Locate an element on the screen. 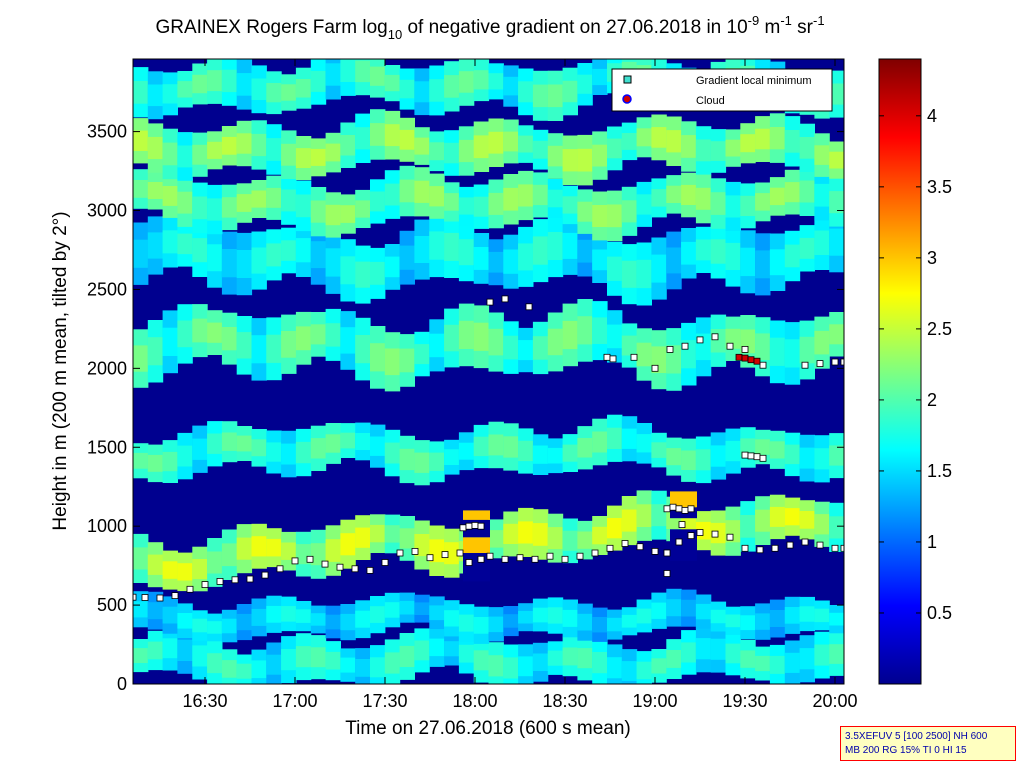  y-axis-label: Height in m (200 m mean, tilted by 2°) is located at coordinates (60, 370).